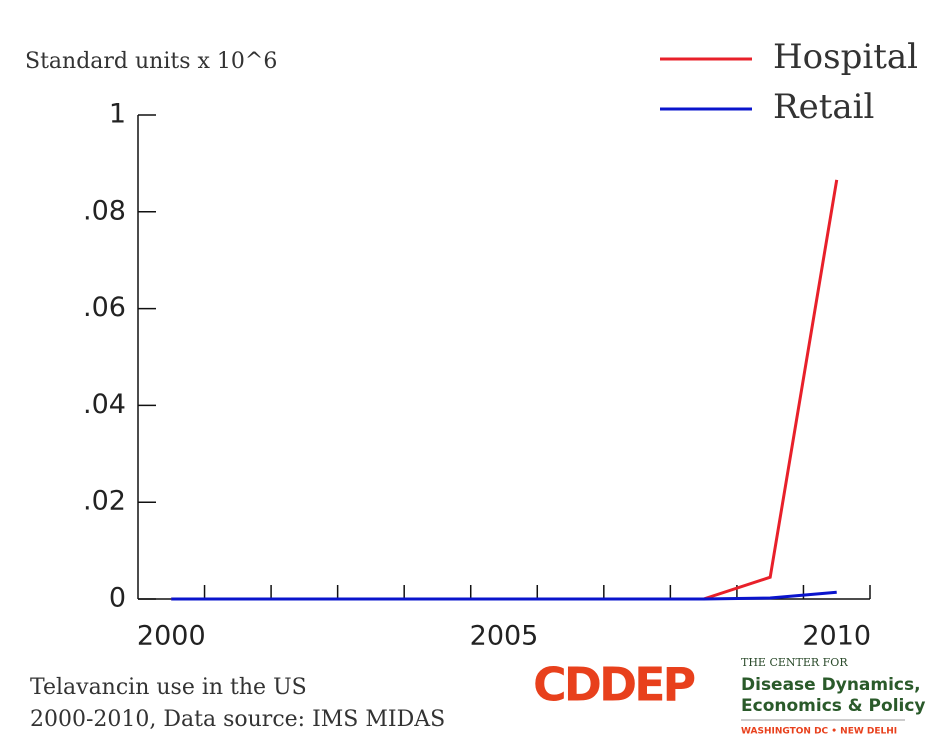  I want to click on logo-text: Disease Dynamics,, so click(831, 685).